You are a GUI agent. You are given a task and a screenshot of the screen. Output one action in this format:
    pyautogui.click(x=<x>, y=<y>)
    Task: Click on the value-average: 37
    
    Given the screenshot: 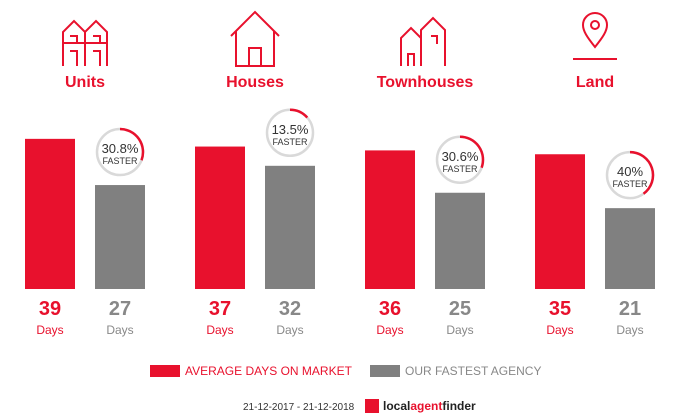 What is the action you would take?
    pyautogui.click(x=220, y=309)
    